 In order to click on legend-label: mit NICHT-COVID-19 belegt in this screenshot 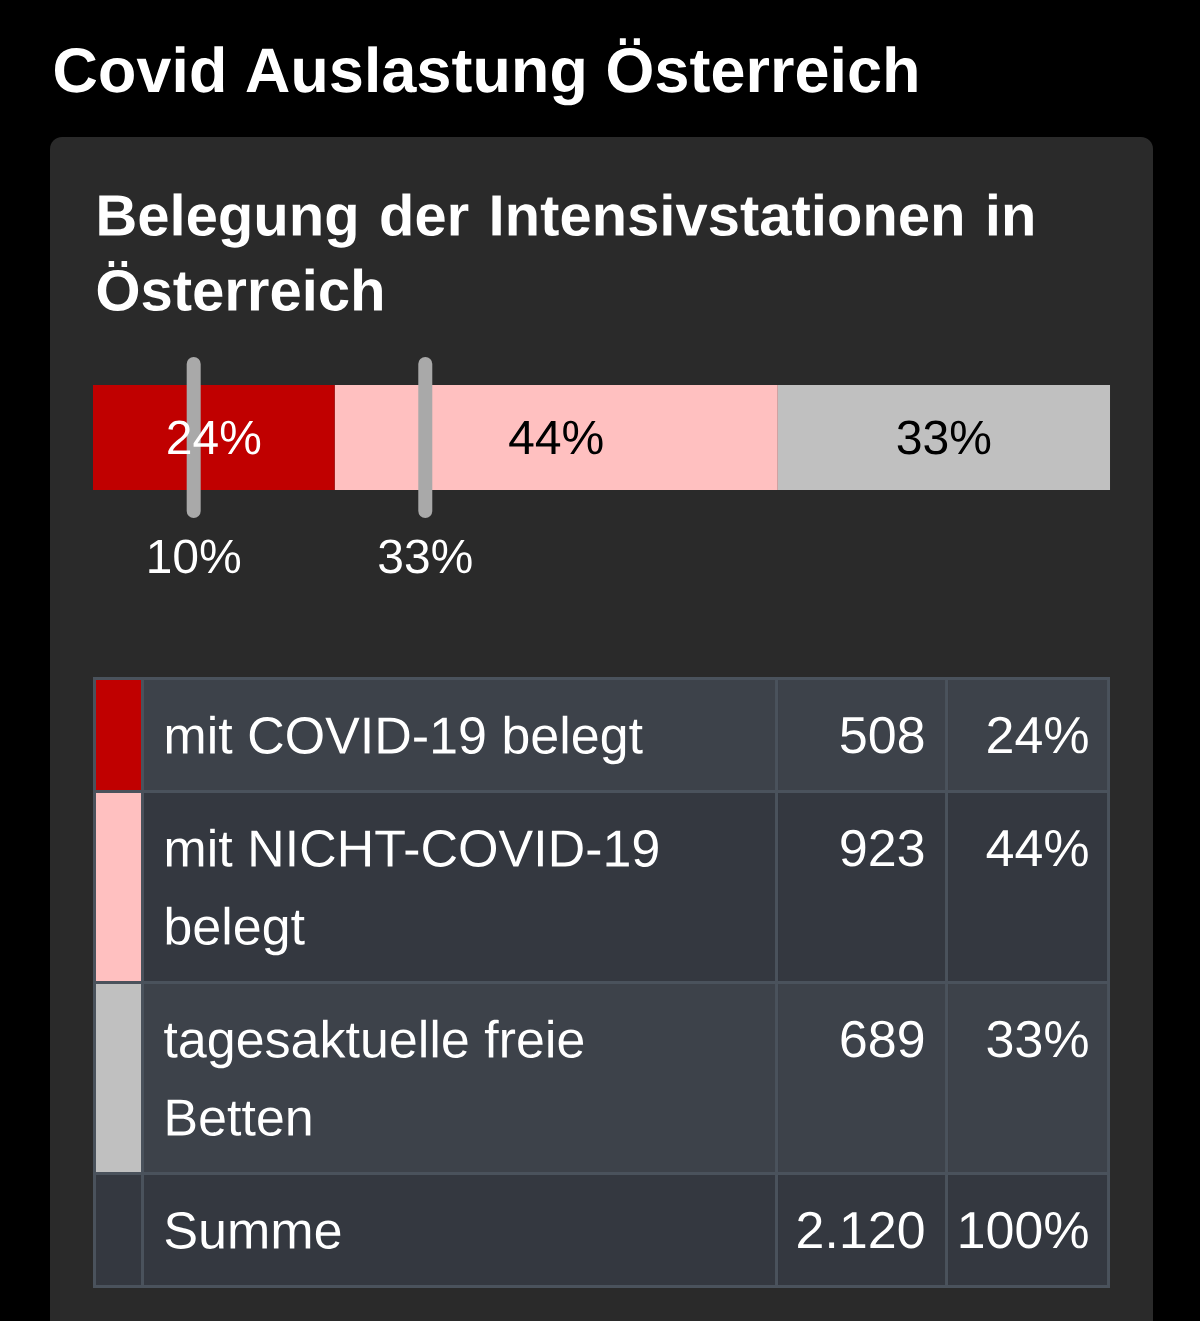, I will do `click(412, 892)`.